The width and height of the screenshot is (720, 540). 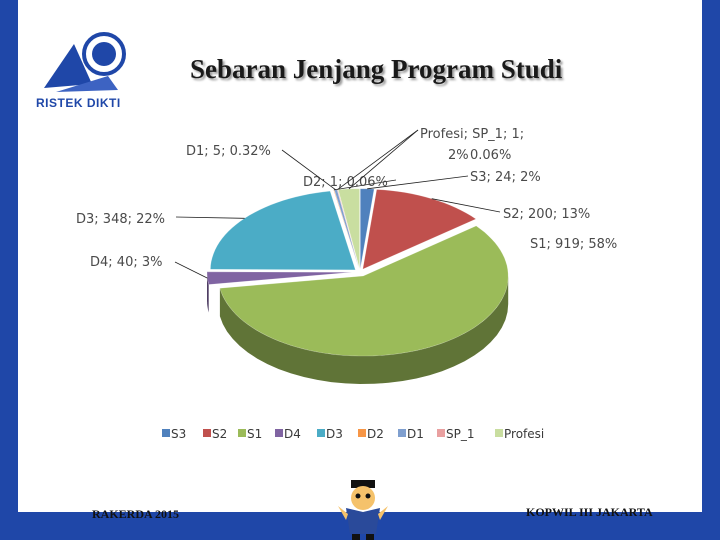 I want to click on chart-legend: S3 S2 S1 D4 D3 D2 D1 SP_1 Profesi, so click(x=353, y=434).